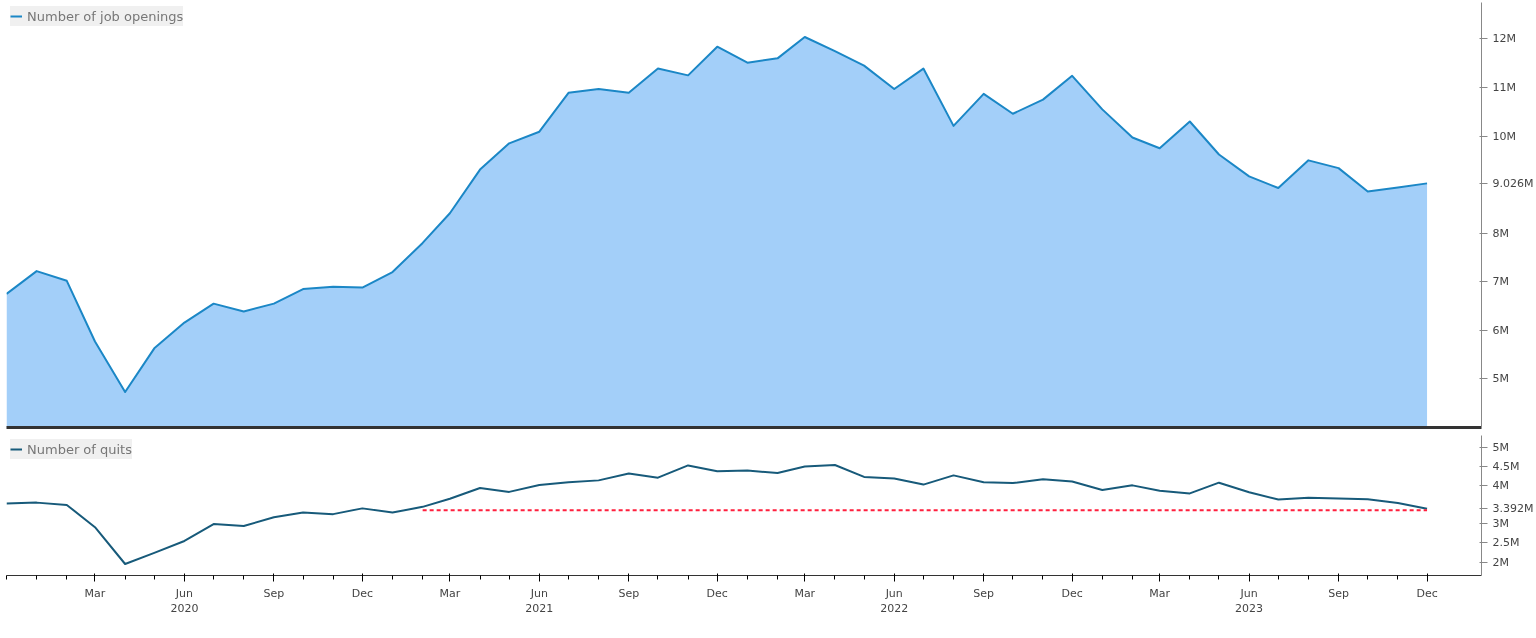 Image resolution: width=1536 pixels, height=638 pixels. Describe the element at coordinates (1500, 233) in the screenshot. I see `y-tick-label: 8M` at that location.